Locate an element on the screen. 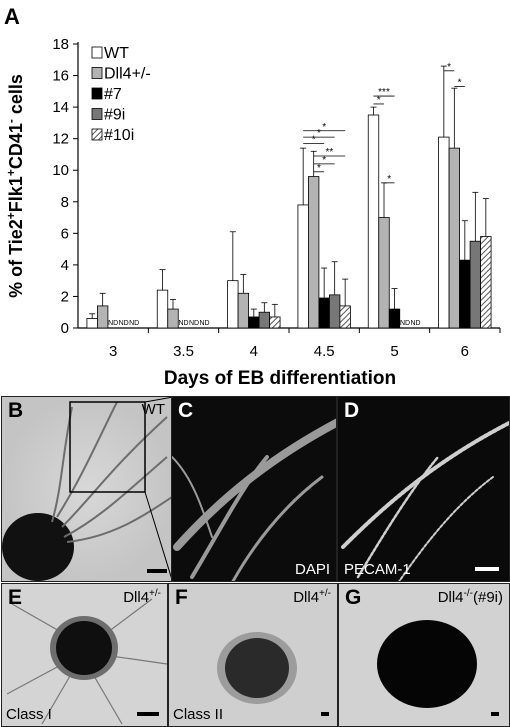  legend-label: Dll4+/- is located at coordinates (127, 74).